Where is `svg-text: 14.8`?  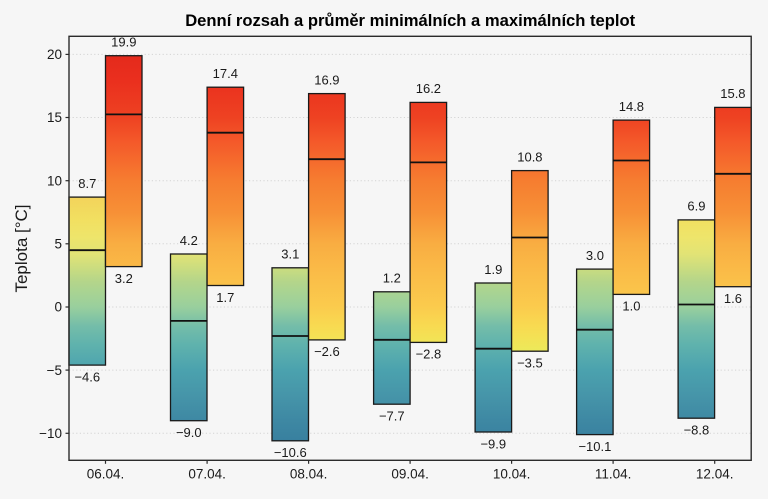 svg-text: 14.8 is located at coordinates (631, 106).